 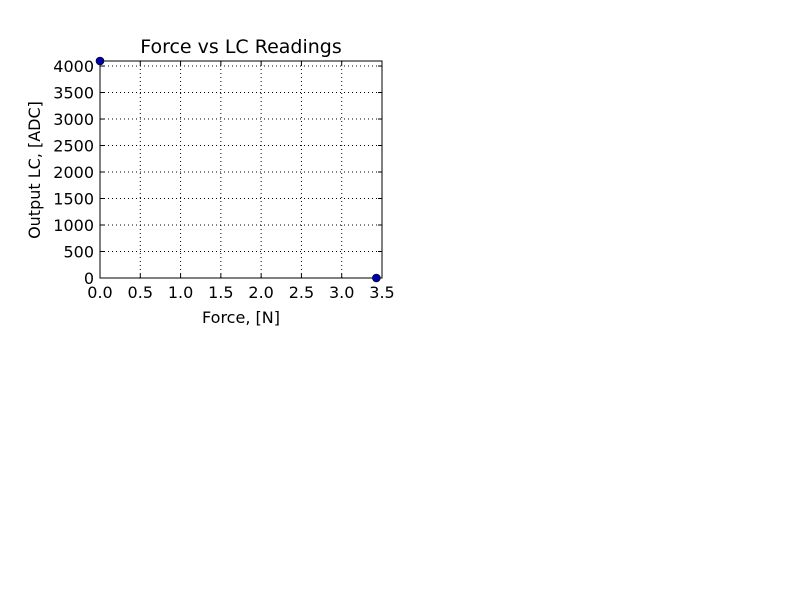 I want to click on axes-frame, so click(x=241, y=169).